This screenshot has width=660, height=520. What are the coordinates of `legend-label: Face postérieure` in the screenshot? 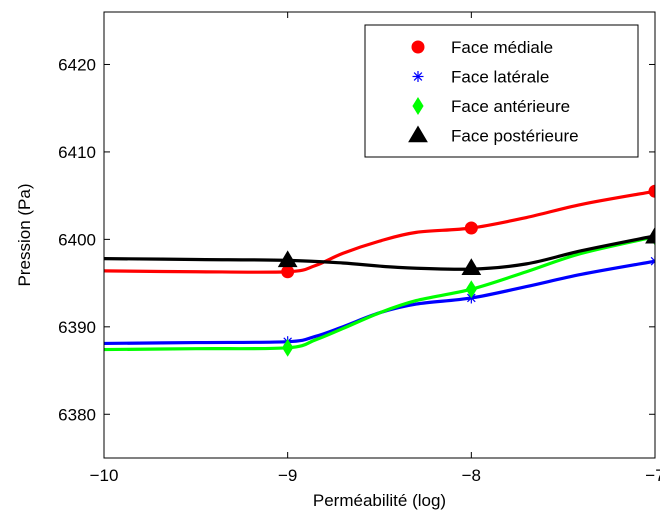 It's located at (515, 136).